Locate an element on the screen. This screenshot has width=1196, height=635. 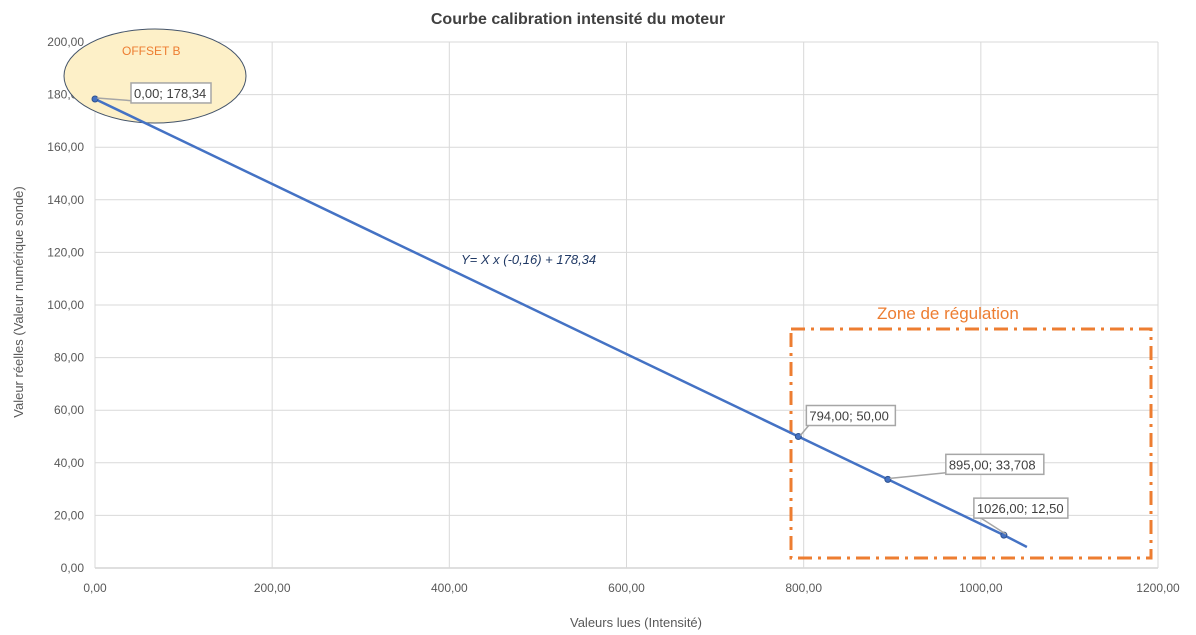
x-axis-title: Valeurs lues (Intensité) is located at coordinates (636, 622).